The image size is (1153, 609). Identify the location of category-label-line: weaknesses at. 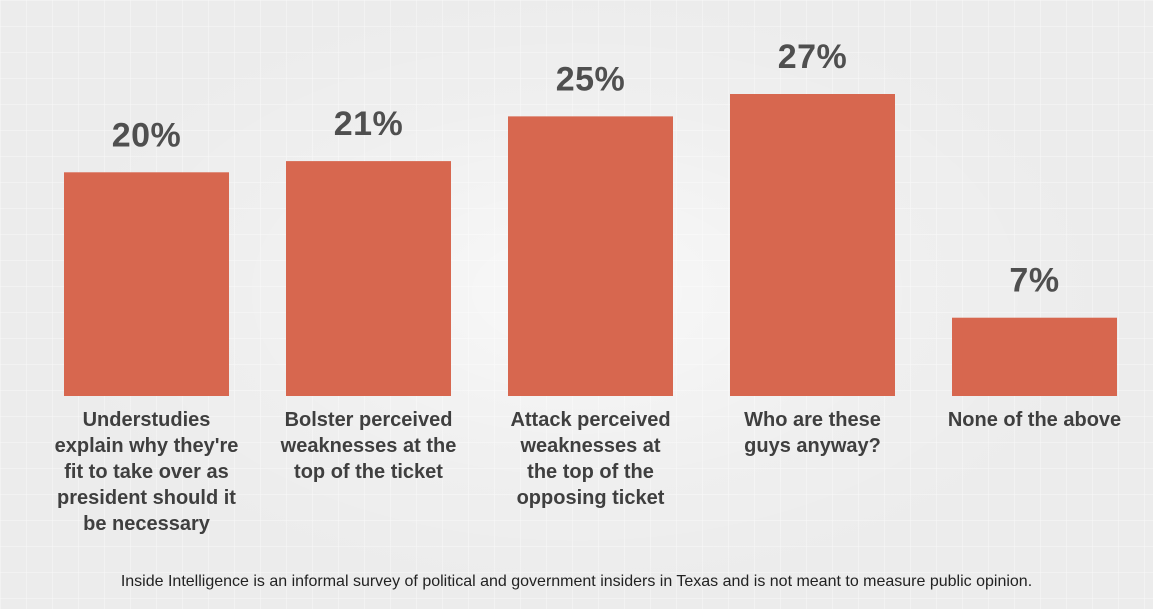
(589, 446).